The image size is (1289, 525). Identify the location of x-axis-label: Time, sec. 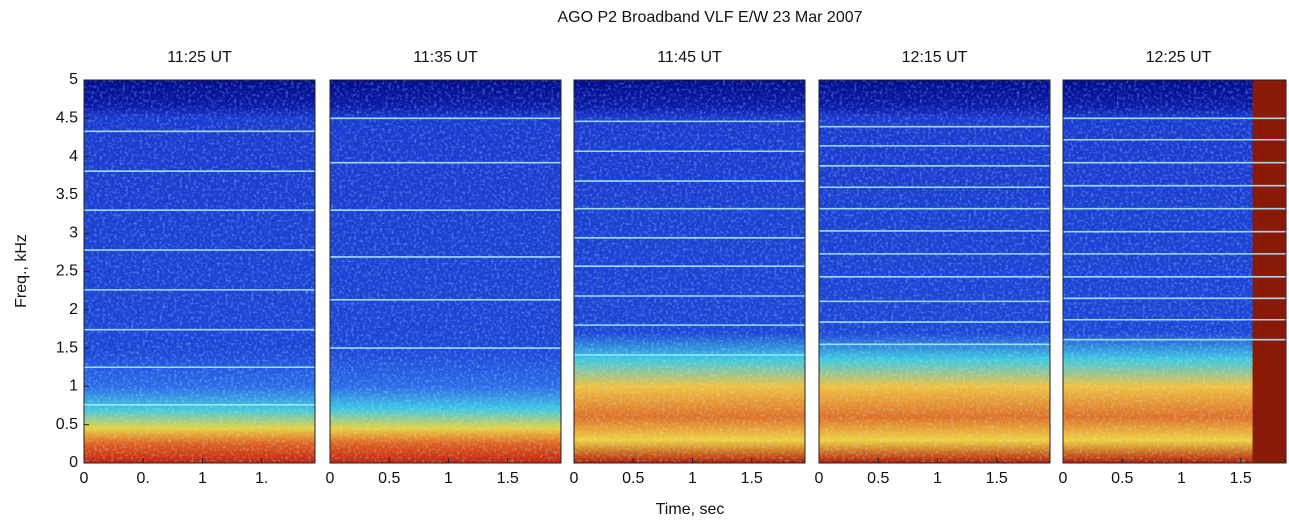
(690, 509).